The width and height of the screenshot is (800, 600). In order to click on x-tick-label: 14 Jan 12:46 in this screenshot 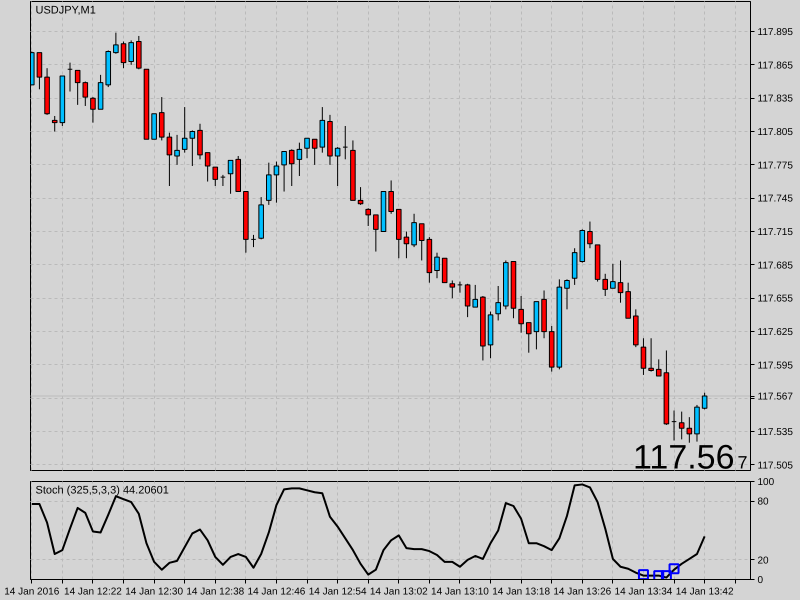, I will do `click(277, 592)`.